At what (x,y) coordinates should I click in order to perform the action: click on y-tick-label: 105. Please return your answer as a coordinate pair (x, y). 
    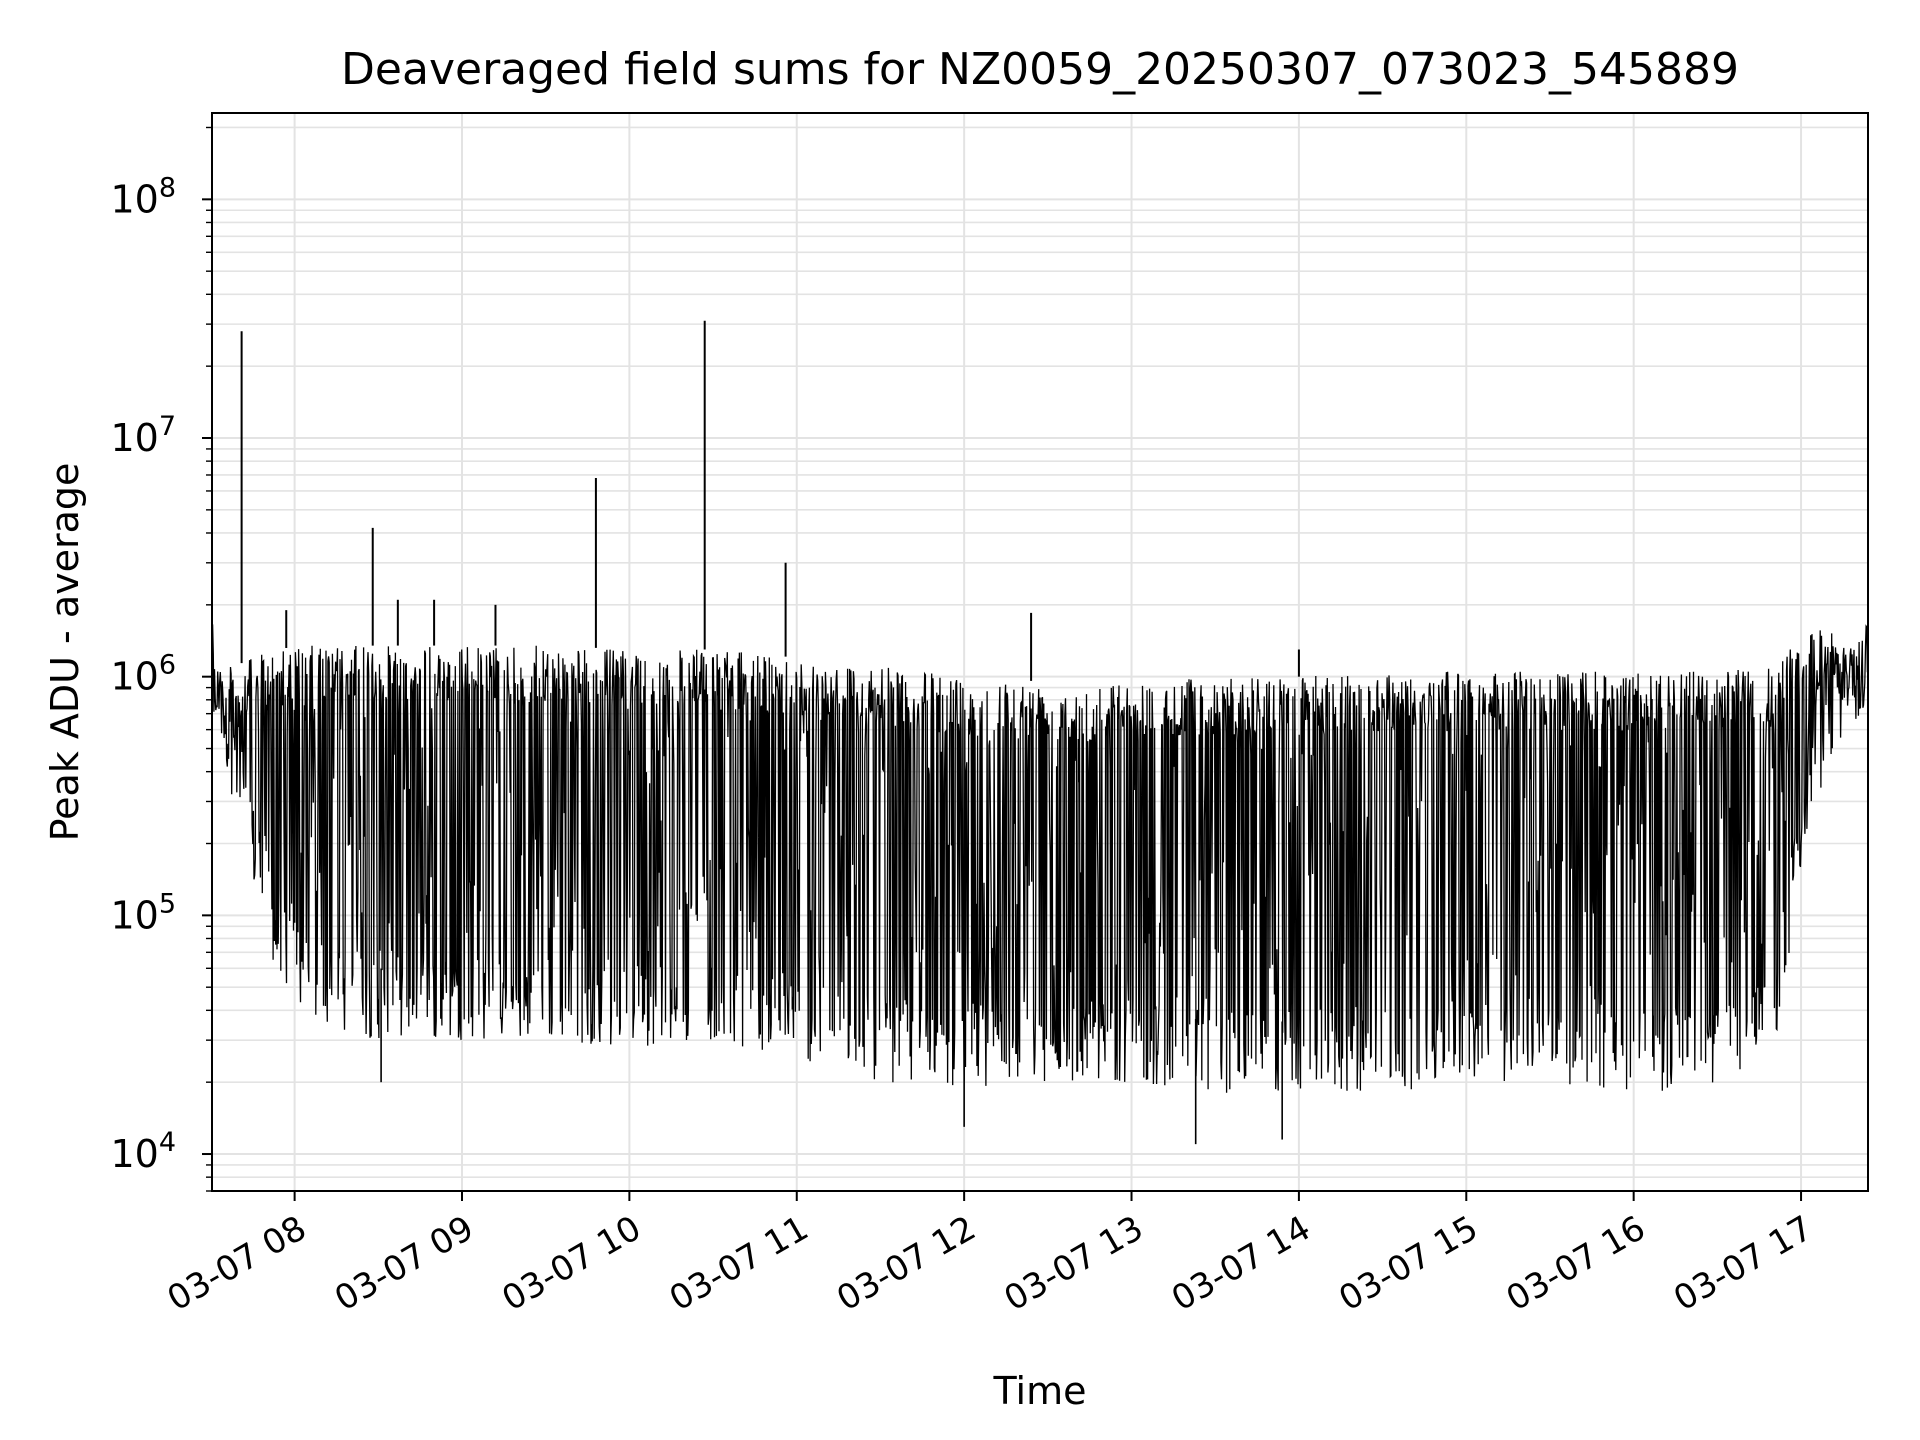
    Looking at the image, I should click on (143, 912).